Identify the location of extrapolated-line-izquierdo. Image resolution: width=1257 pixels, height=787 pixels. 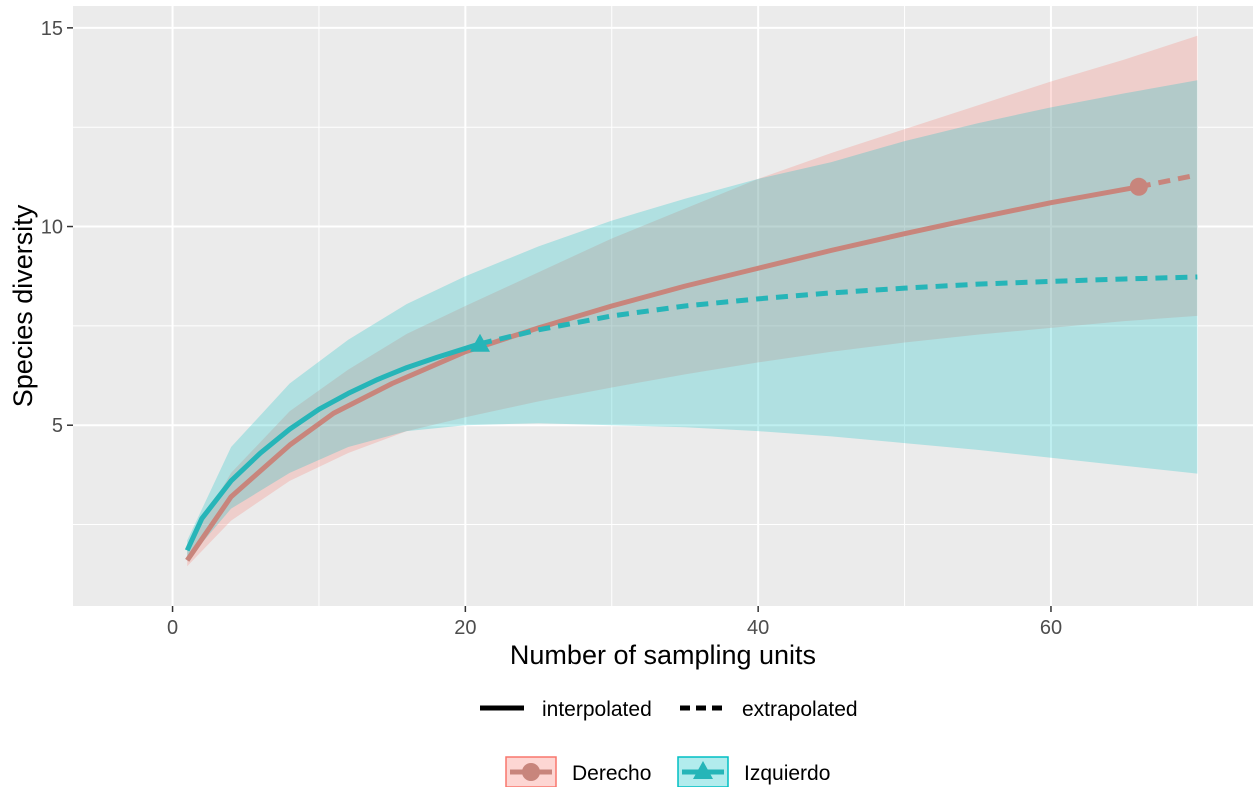
(838, 310).